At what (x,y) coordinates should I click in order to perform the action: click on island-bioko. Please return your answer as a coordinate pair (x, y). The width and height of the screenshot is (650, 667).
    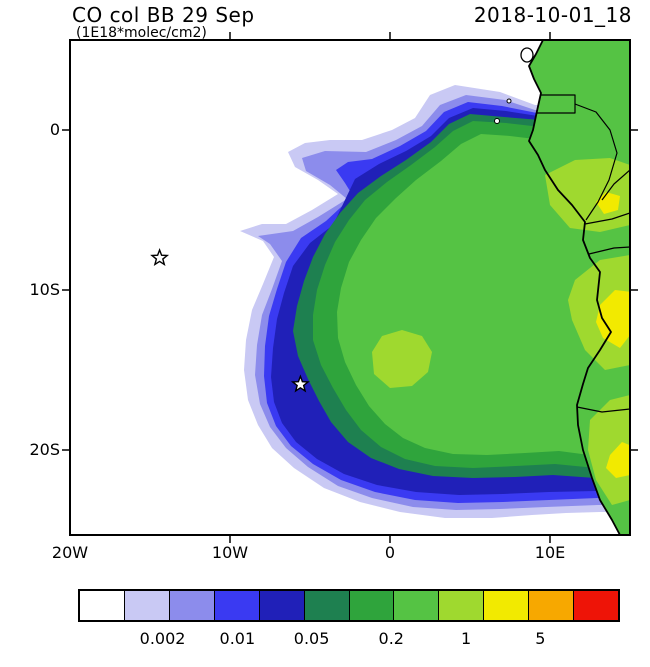
    Looking at the image, I should click on (527, 55).